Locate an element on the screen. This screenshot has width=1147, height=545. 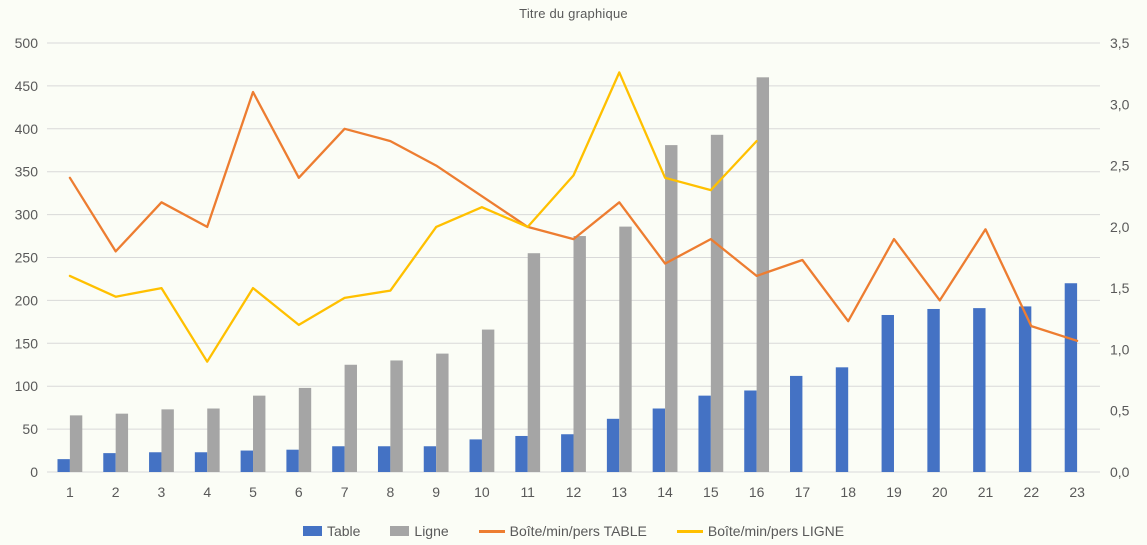
y-right-tick: 1,0 is located at coordinates (1120, 349).